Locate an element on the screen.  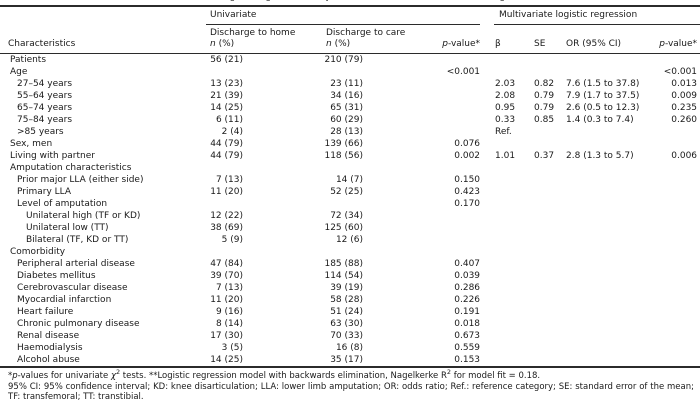
characteristic-label: Chronic pulmonary disease is located at coordinates (78, 324).